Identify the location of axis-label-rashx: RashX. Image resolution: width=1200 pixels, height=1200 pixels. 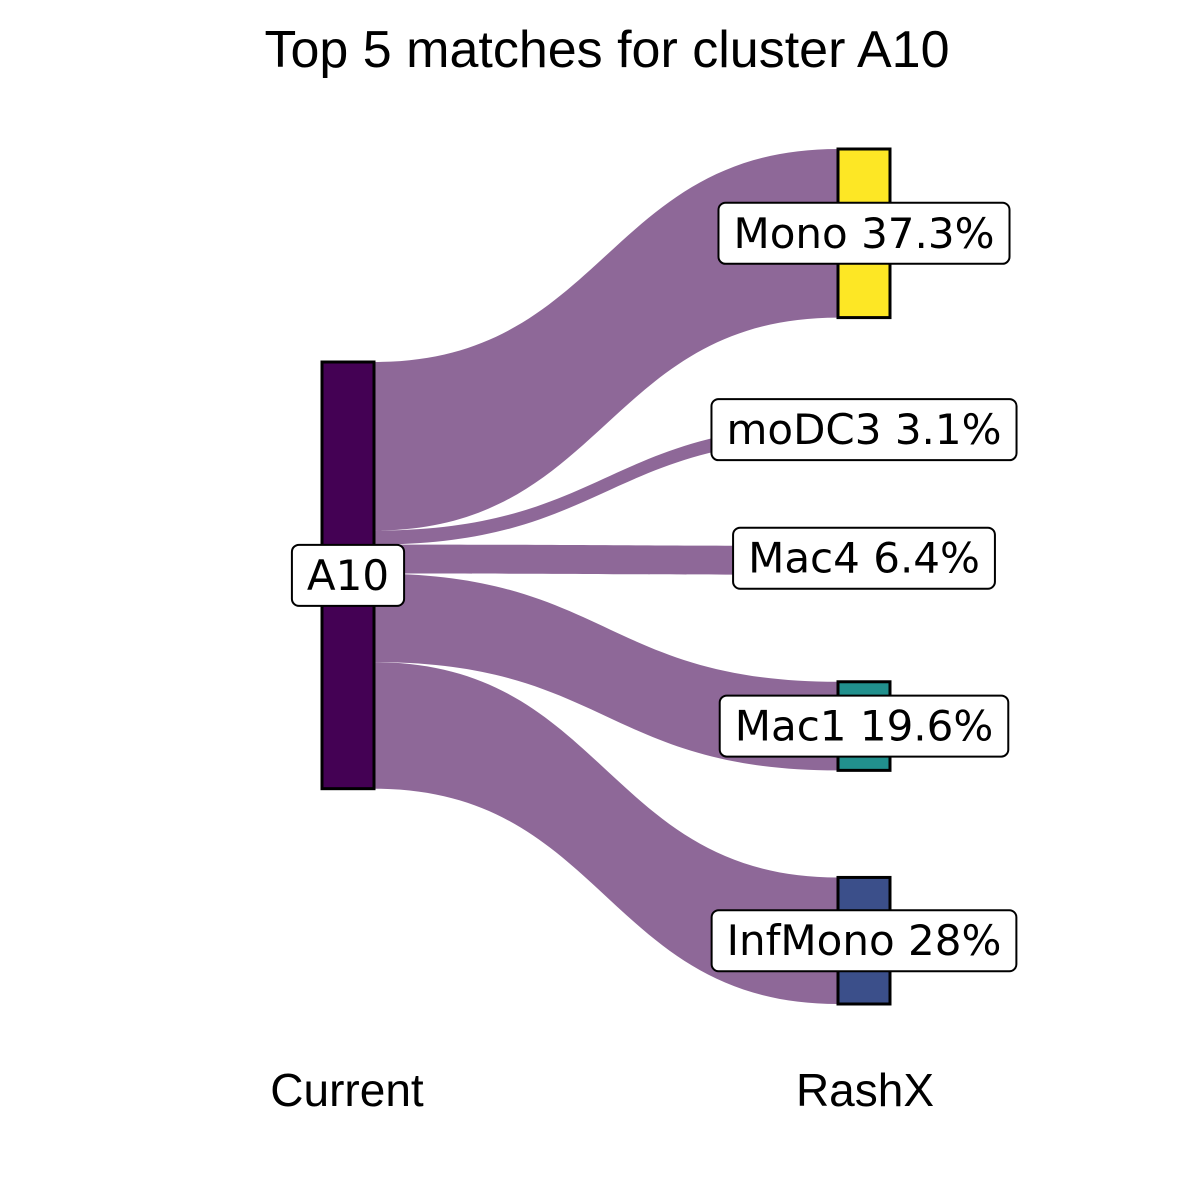
(865, 1090).